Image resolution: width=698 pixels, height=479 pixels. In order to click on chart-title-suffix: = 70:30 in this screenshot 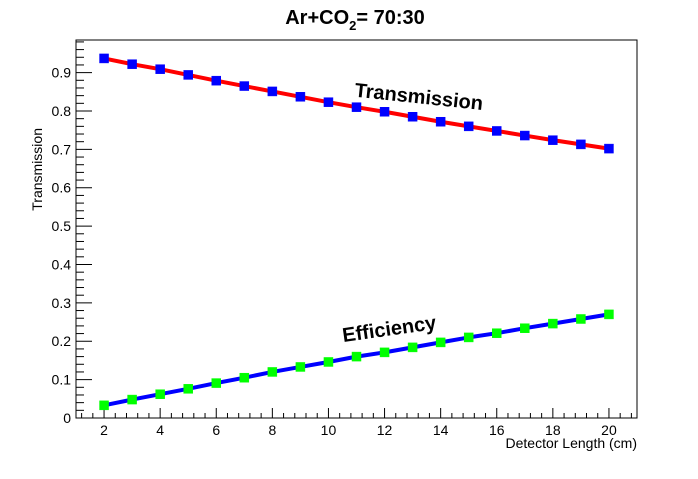, I will do `click(390, 18)`.